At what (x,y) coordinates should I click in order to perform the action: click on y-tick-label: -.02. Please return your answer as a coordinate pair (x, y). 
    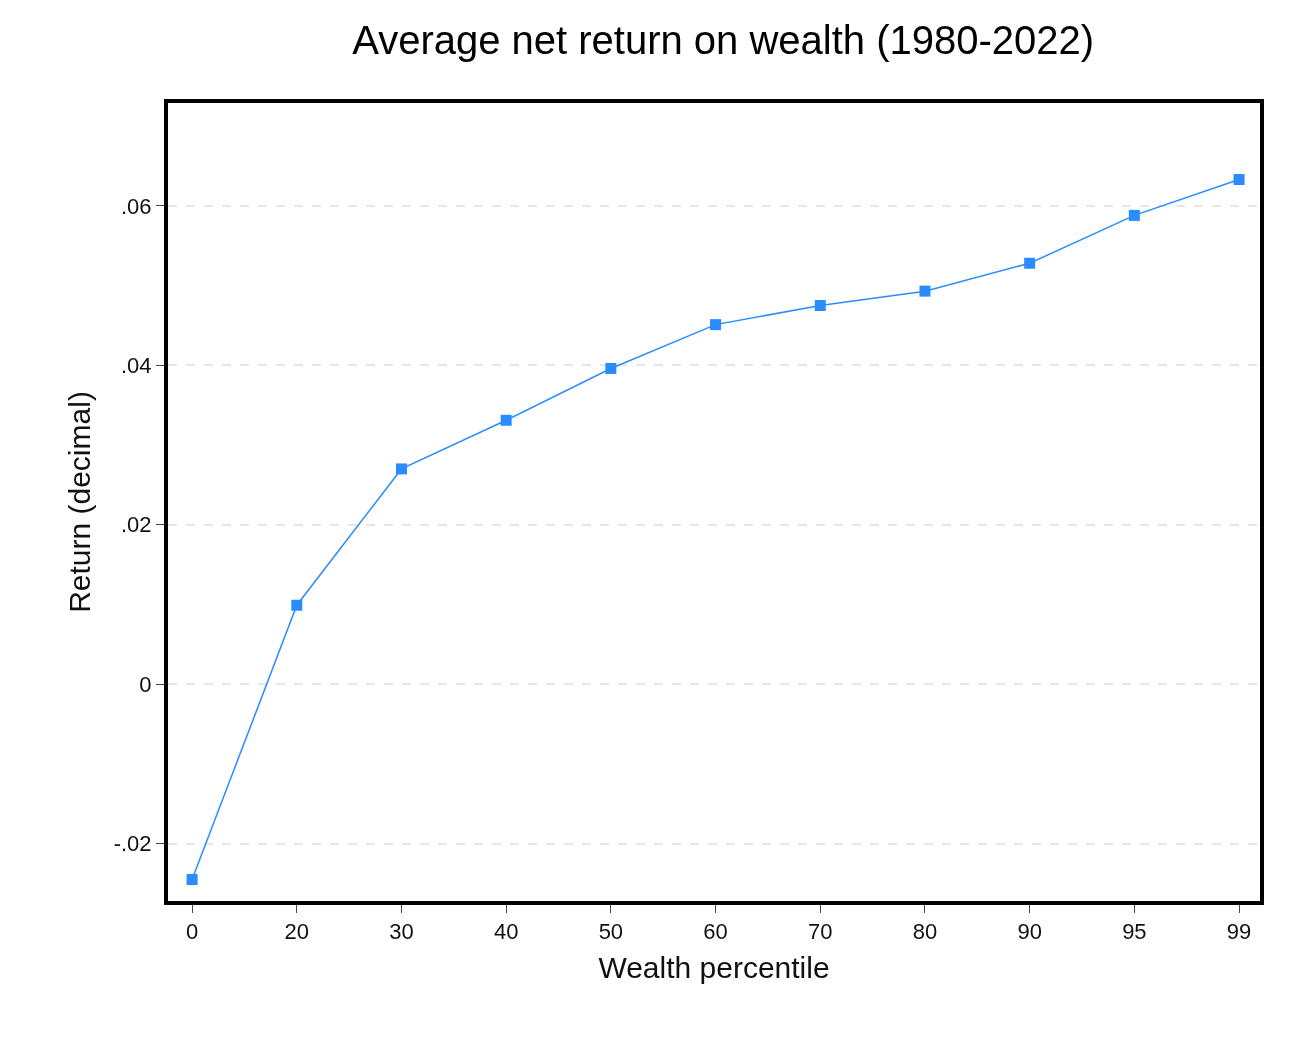
    Looking at the image, I should click on (132, 844).